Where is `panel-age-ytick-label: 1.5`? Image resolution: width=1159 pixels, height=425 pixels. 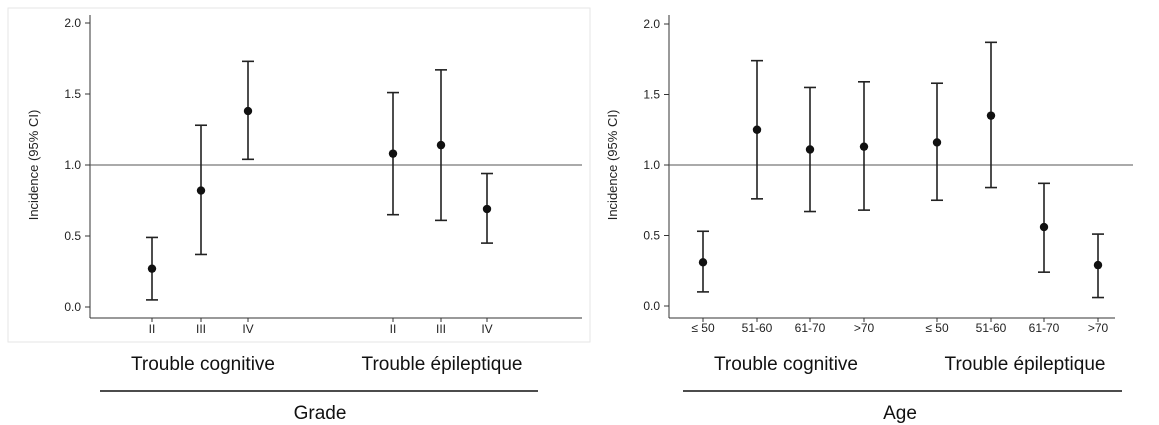 panel-age-ytick-label: 1.5 is located at coordinates (651, 95).